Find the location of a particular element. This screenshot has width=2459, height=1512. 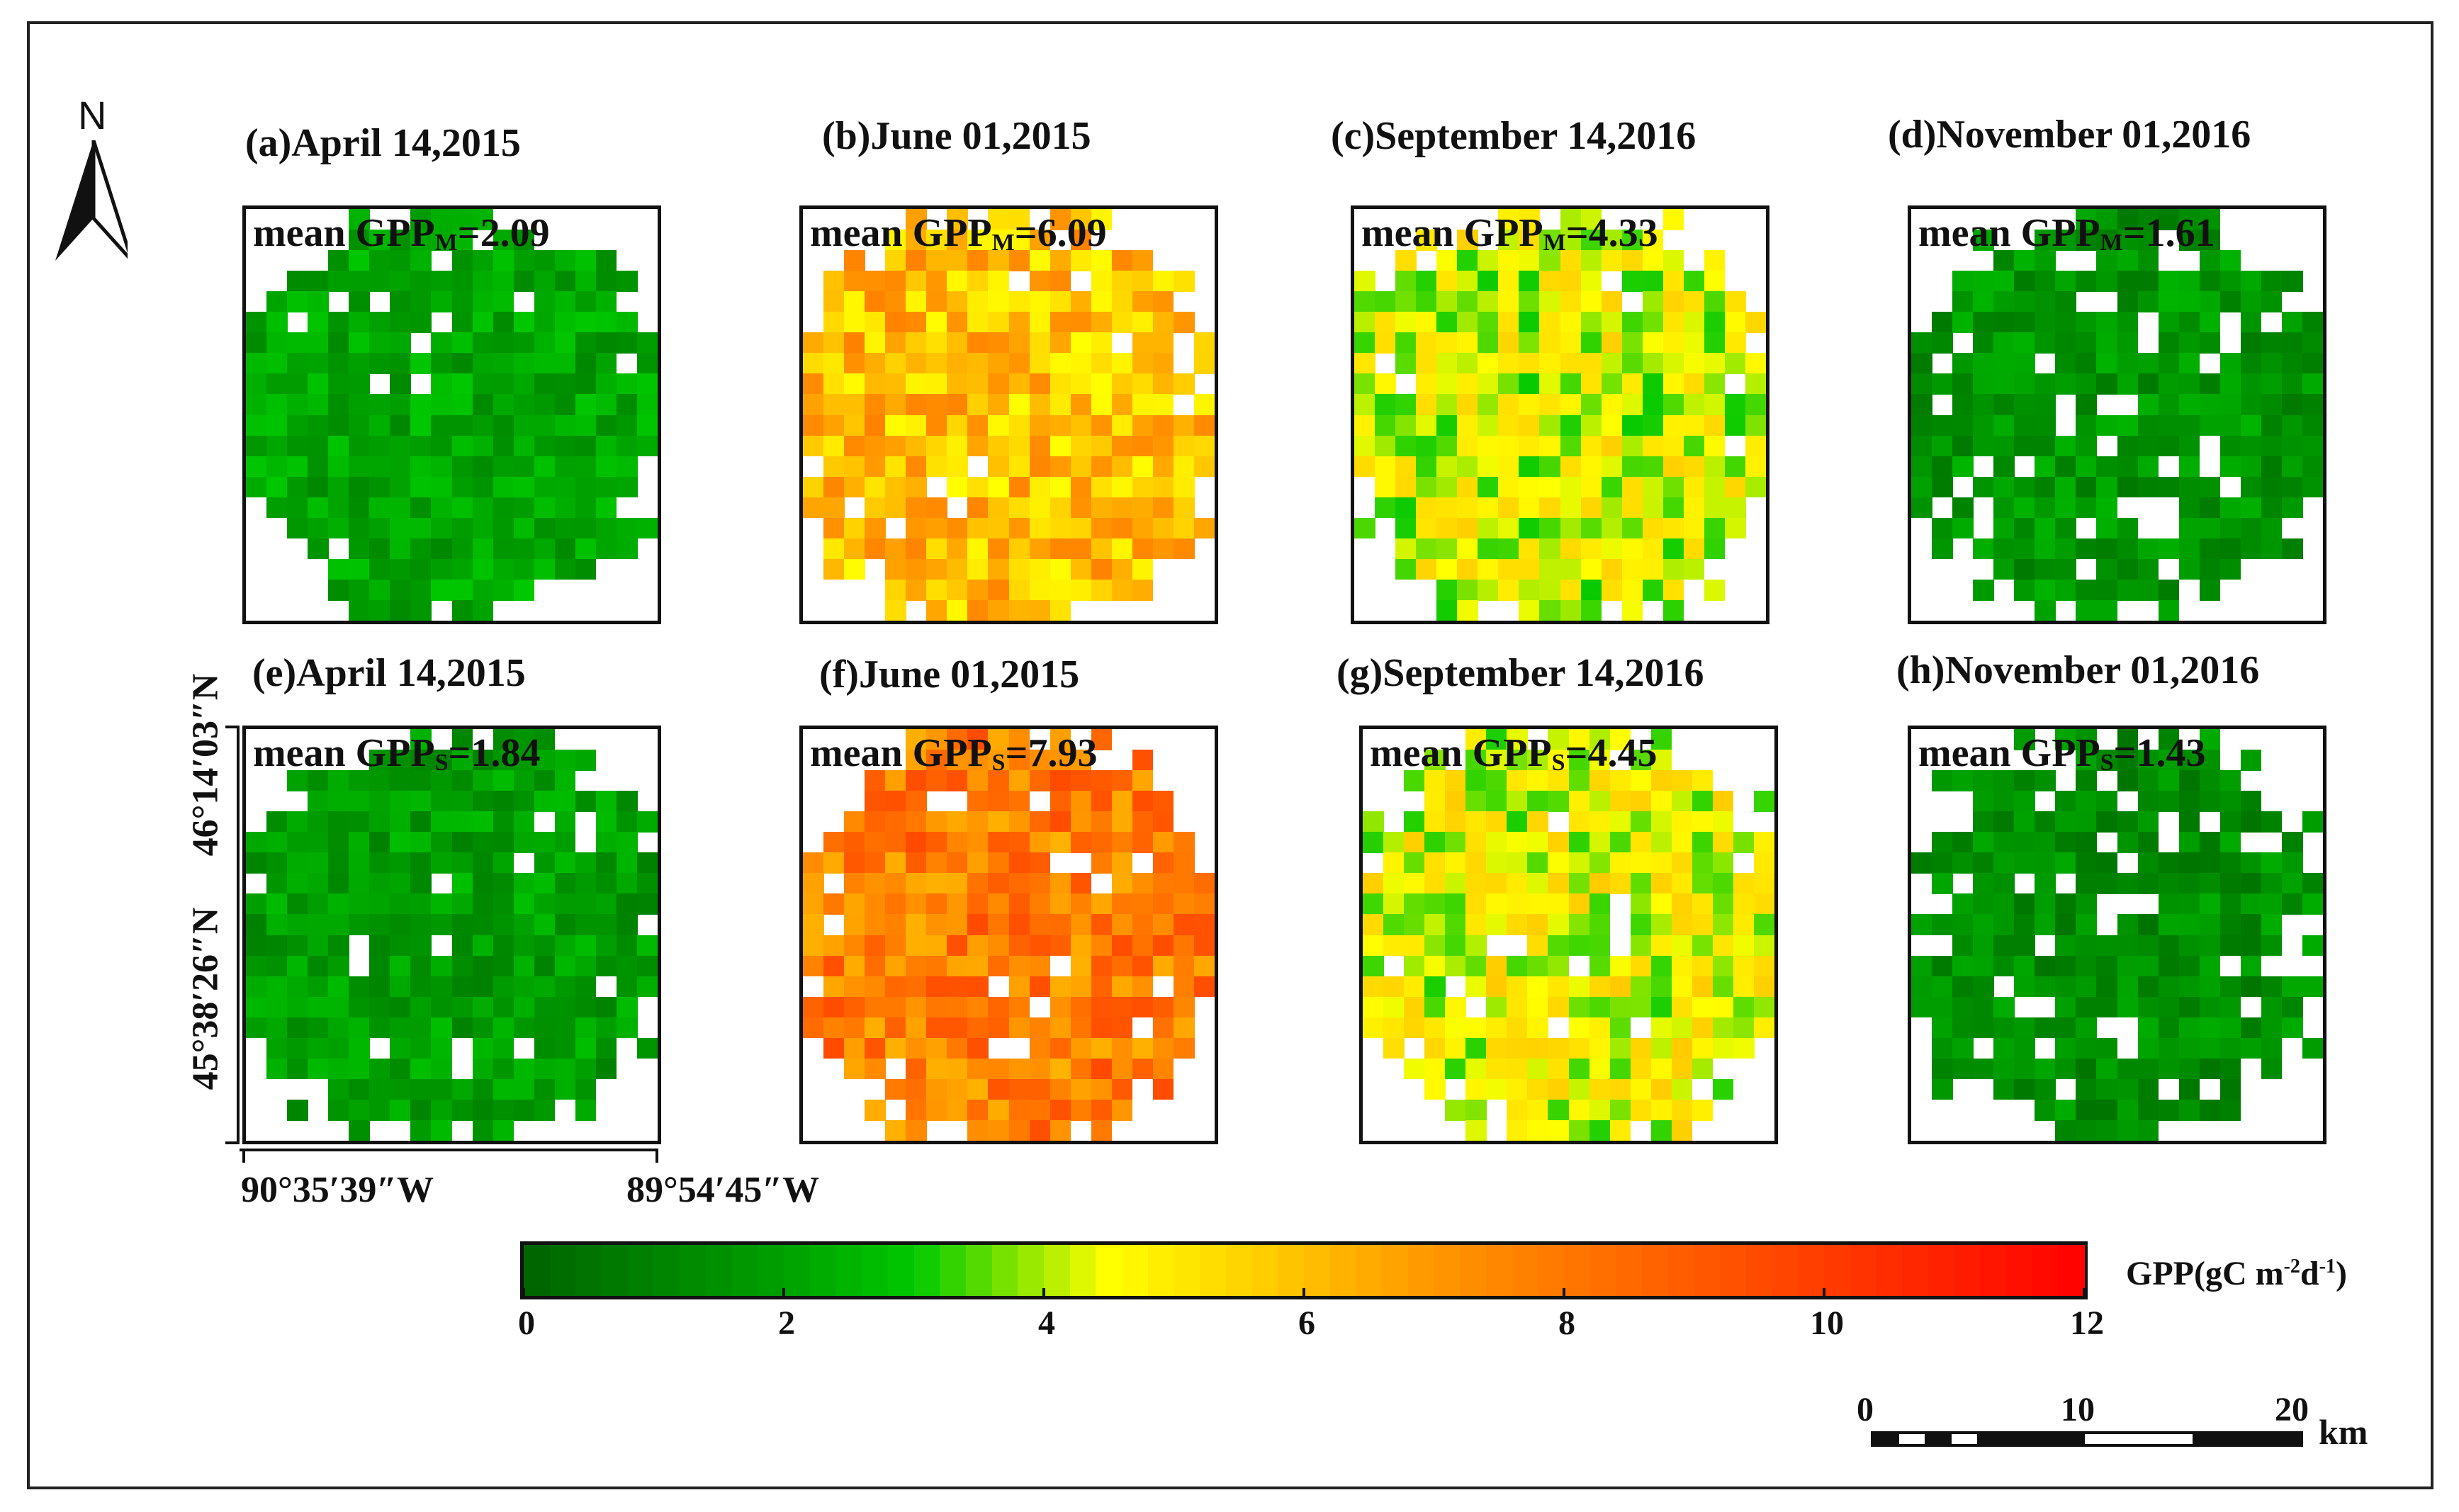

lat-tick-top is located at coordinates (233, 727).